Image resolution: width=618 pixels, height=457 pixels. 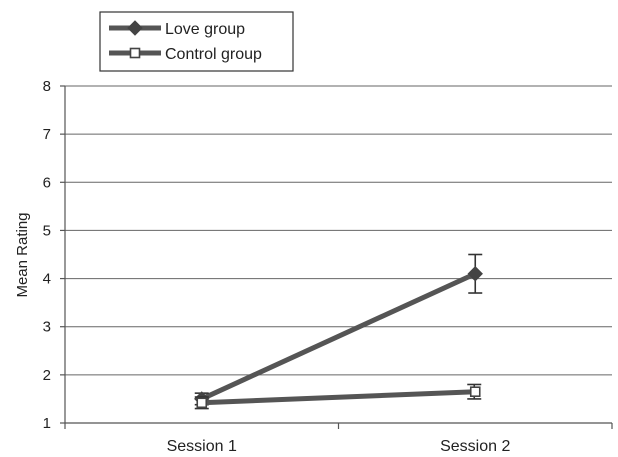 What do you see at coordinates (205, 29) in the screenshot?
I see `legend-label: Love group` at bounding box center [205, 29].